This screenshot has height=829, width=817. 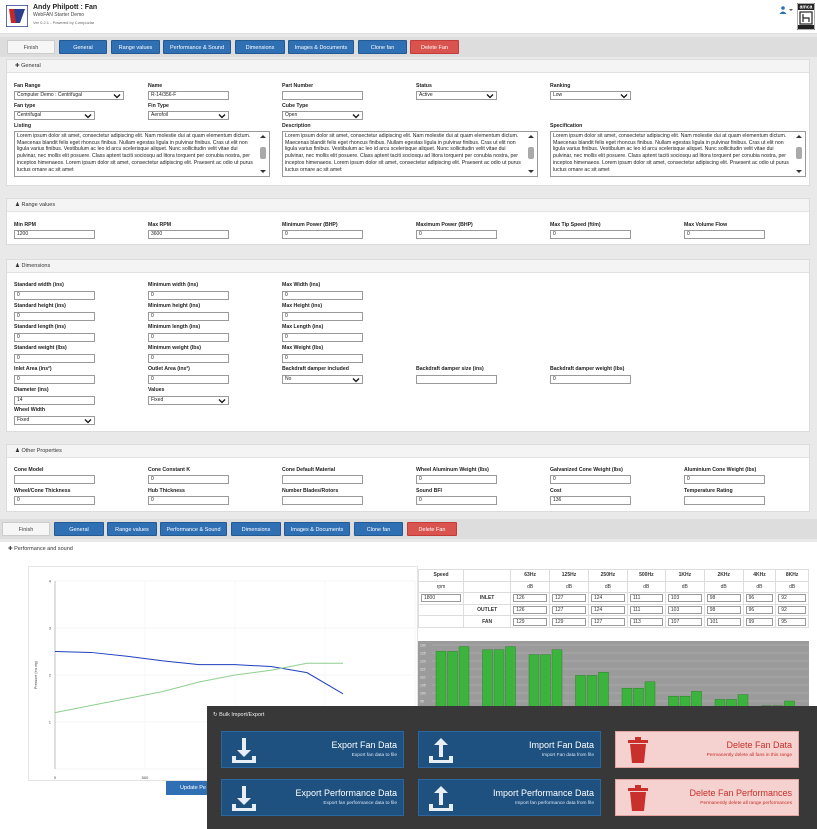 What do you see at coordinates (188, 295) in the screenshot?
I see `minimum-width-input: 0` at bounding box center [188, 295].